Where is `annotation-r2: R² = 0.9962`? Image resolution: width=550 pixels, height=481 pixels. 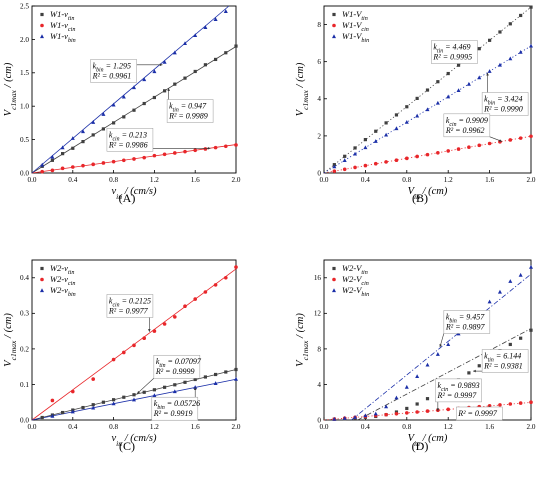
annotation-r2: R² = 0.9962 is located at coordinates (465, 130).